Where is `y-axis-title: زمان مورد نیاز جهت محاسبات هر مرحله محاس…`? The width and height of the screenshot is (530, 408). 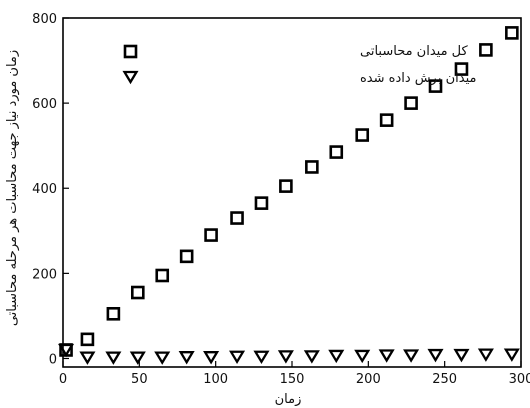 y-axis-title: زمان مورد نیاز جهت محاسبات هر مرحله محاس… is located at coordinates (12, 188).